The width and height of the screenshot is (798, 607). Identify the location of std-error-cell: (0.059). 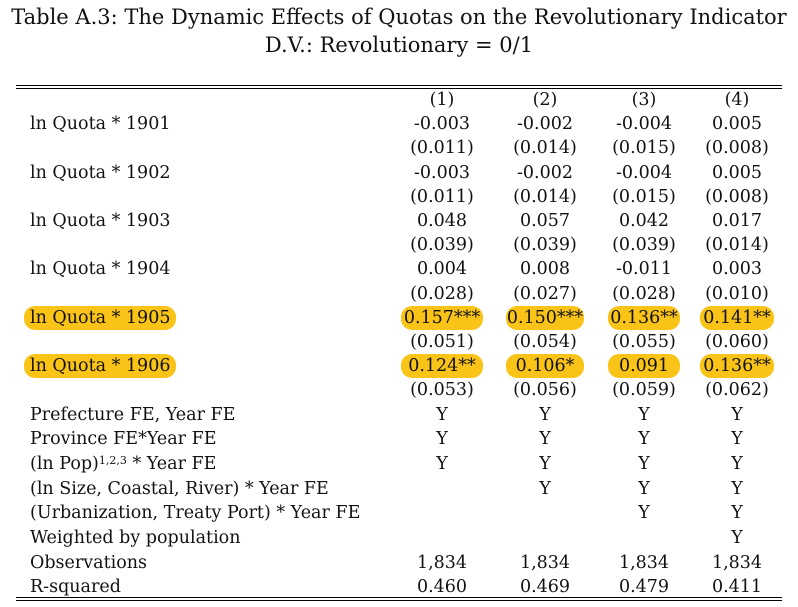
(644, 390).